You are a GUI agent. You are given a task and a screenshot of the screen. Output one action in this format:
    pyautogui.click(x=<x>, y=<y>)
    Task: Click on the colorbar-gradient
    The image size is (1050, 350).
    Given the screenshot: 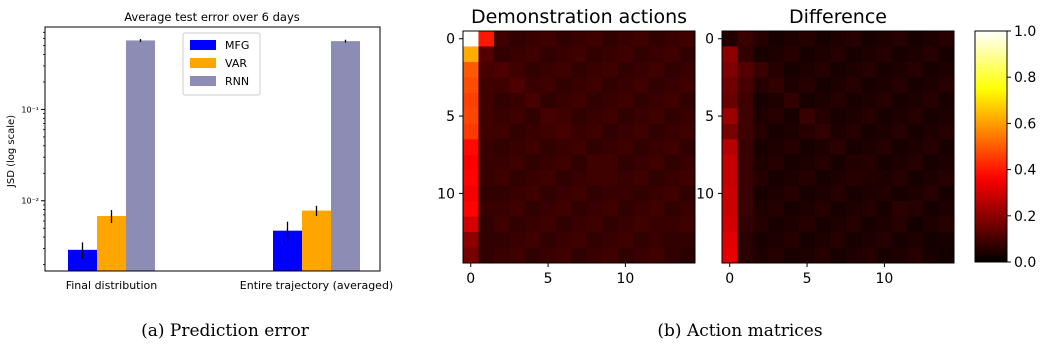 What is the action you would take?
    pyautogui.click(x=991, y=146)
    